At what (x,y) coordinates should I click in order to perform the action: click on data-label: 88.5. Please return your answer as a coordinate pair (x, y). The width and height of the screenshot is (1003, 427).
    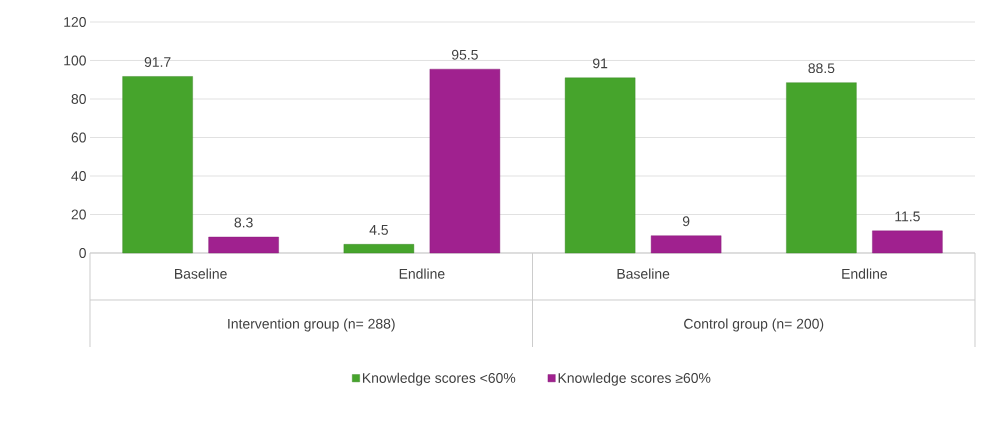
    Looking at the image, I should click on (821, 68).